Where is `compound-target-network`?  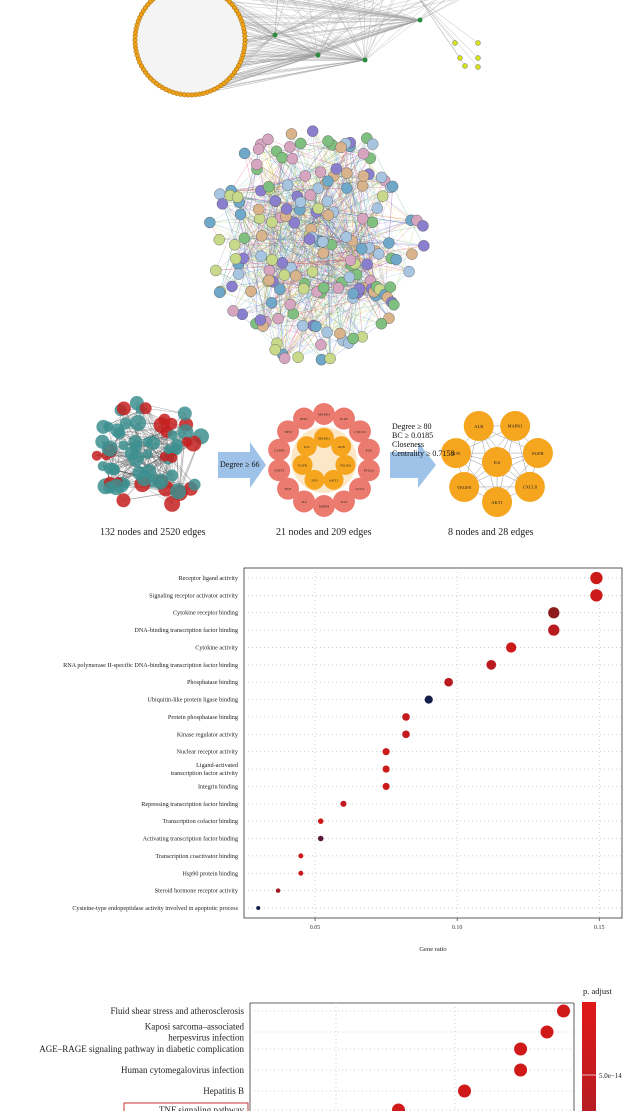
compound-target-network is located at coordinates (314, 50).